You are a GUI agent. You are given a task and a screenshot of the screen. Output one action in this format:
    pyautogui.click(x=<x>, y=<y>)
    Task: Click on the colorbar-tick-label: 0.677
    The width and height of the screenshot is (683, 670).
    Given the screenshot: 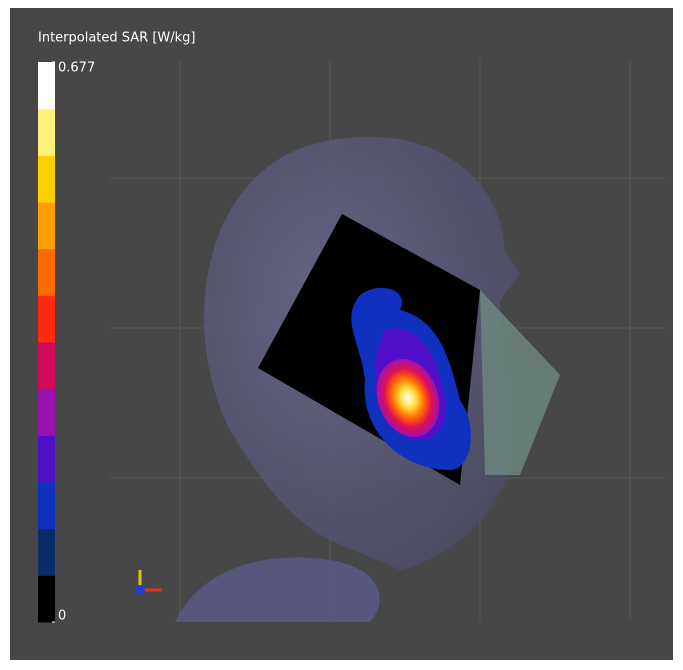 What is the action you would take?
    pyautogui.click(x=76, y=68)
    